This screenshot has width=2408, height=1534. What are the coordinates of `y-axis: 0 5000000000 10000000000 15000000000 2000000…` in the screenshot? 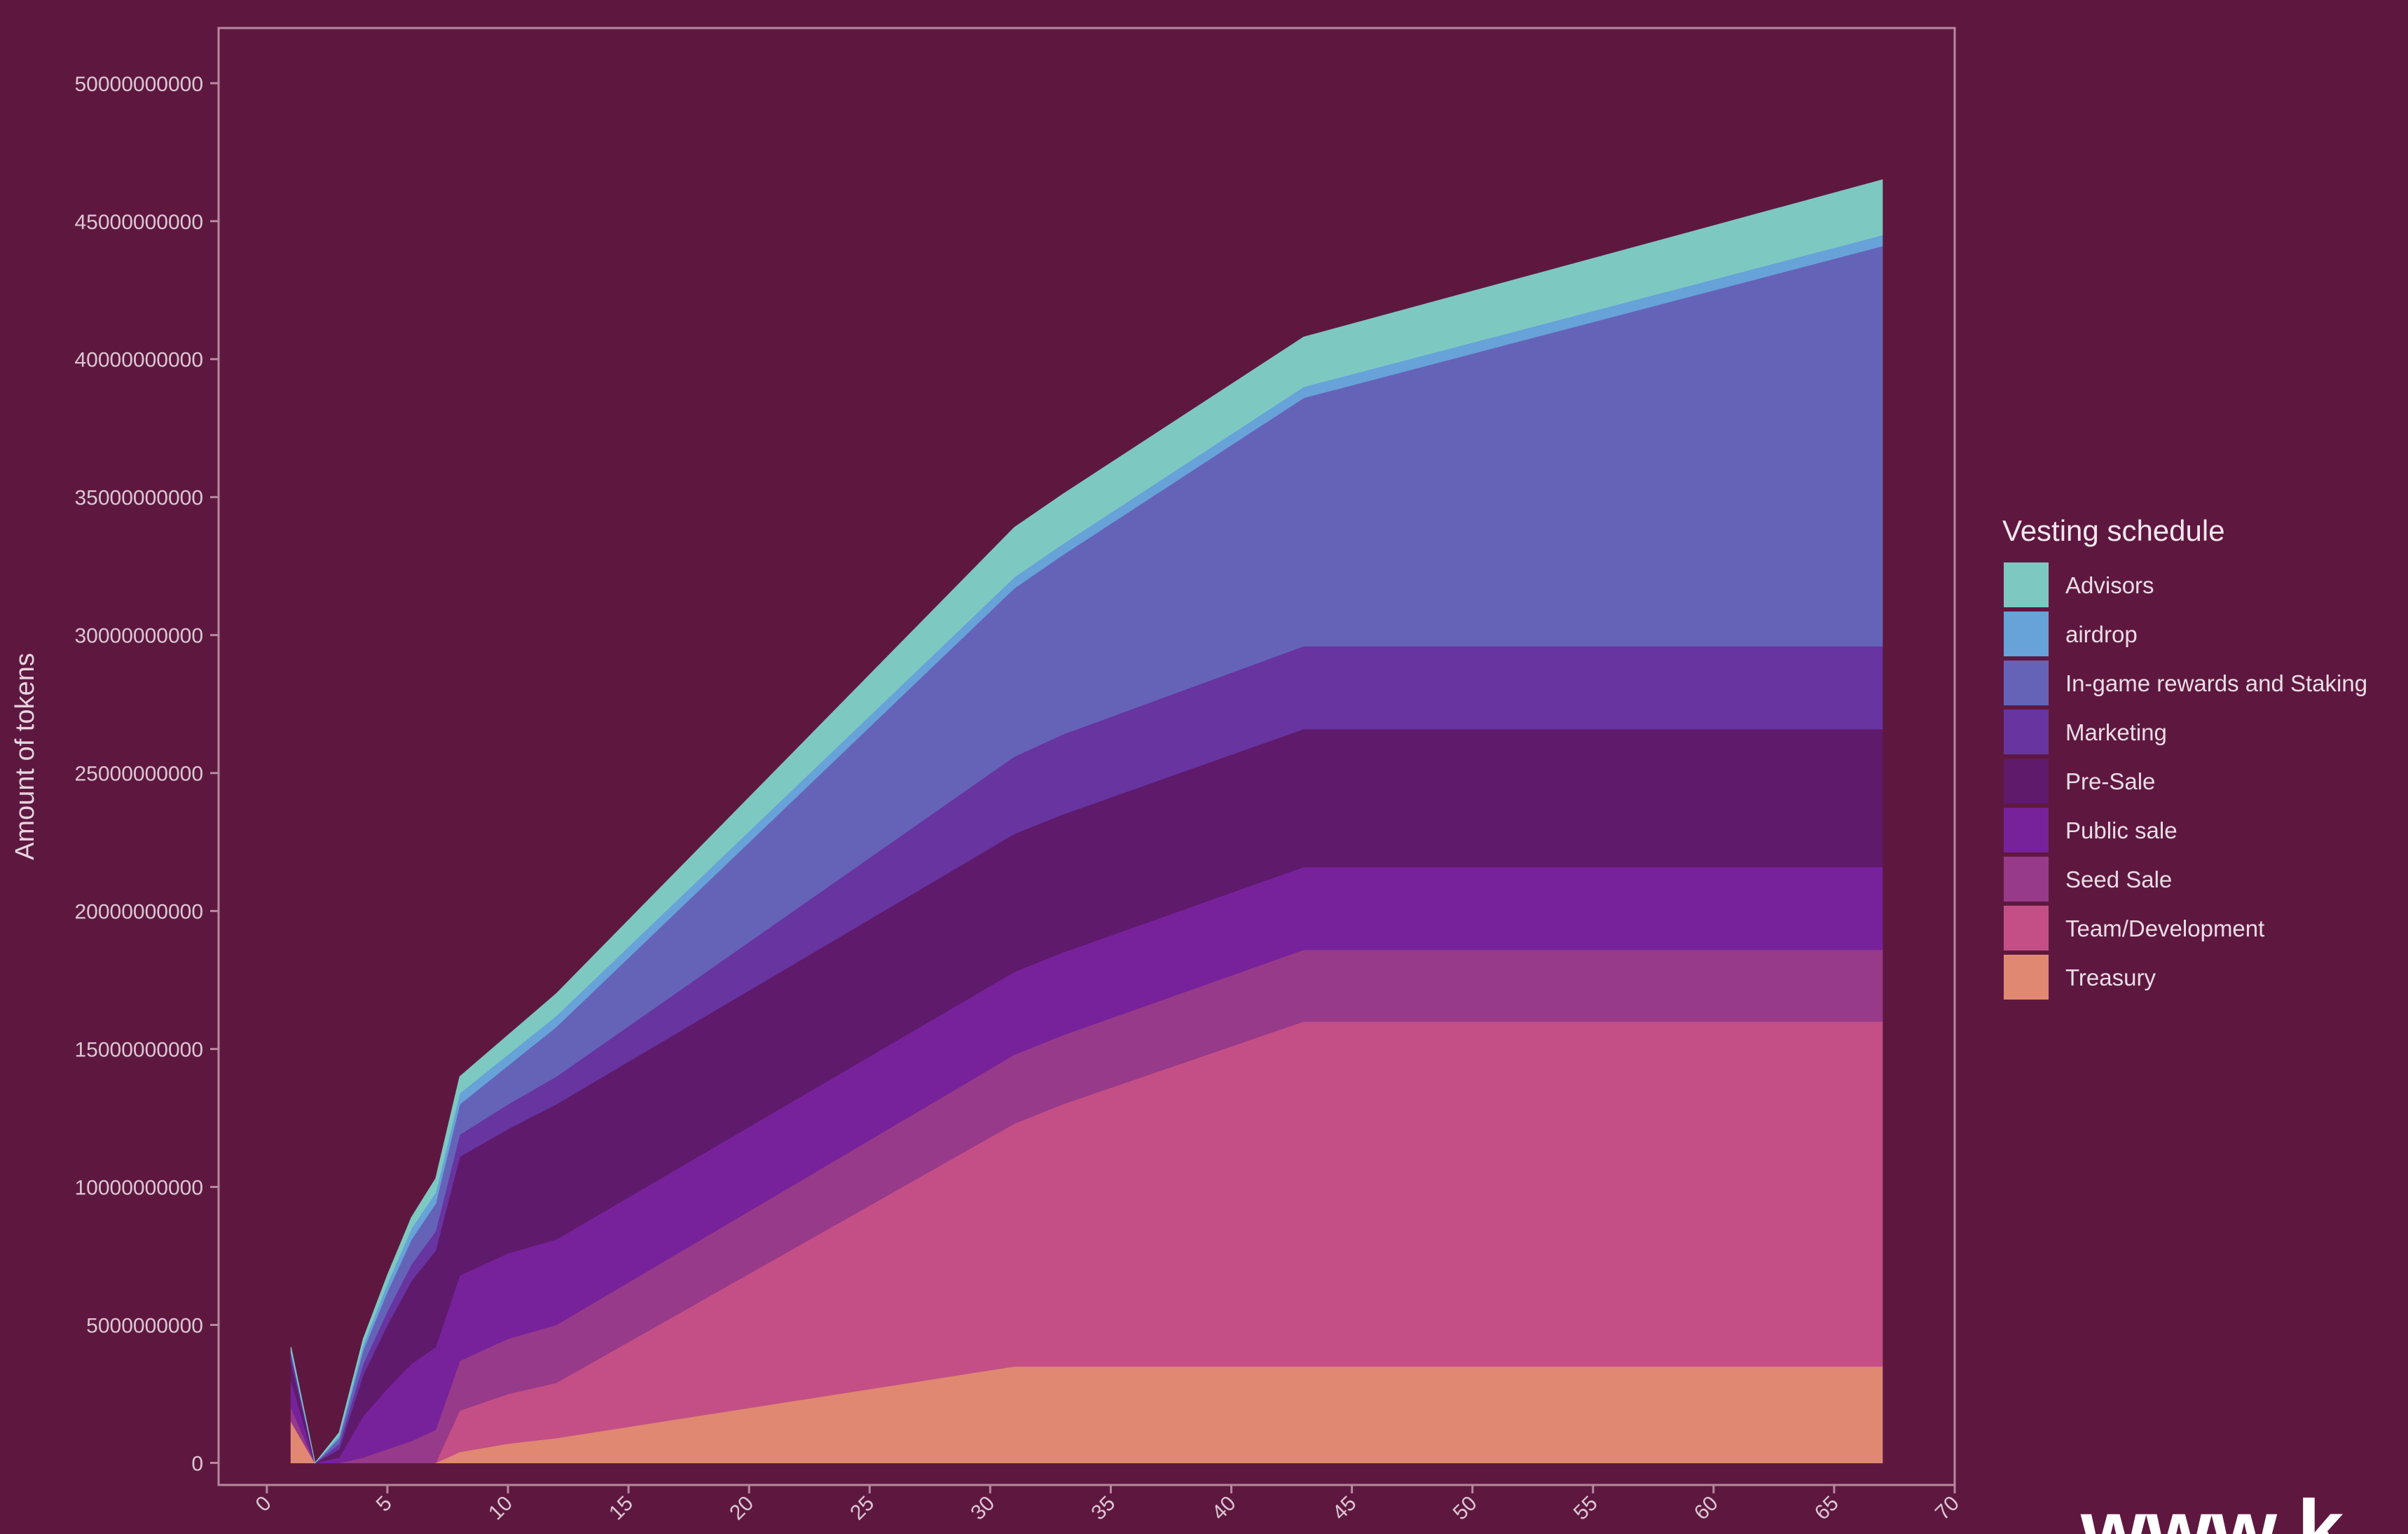 It's located at (147, 774).